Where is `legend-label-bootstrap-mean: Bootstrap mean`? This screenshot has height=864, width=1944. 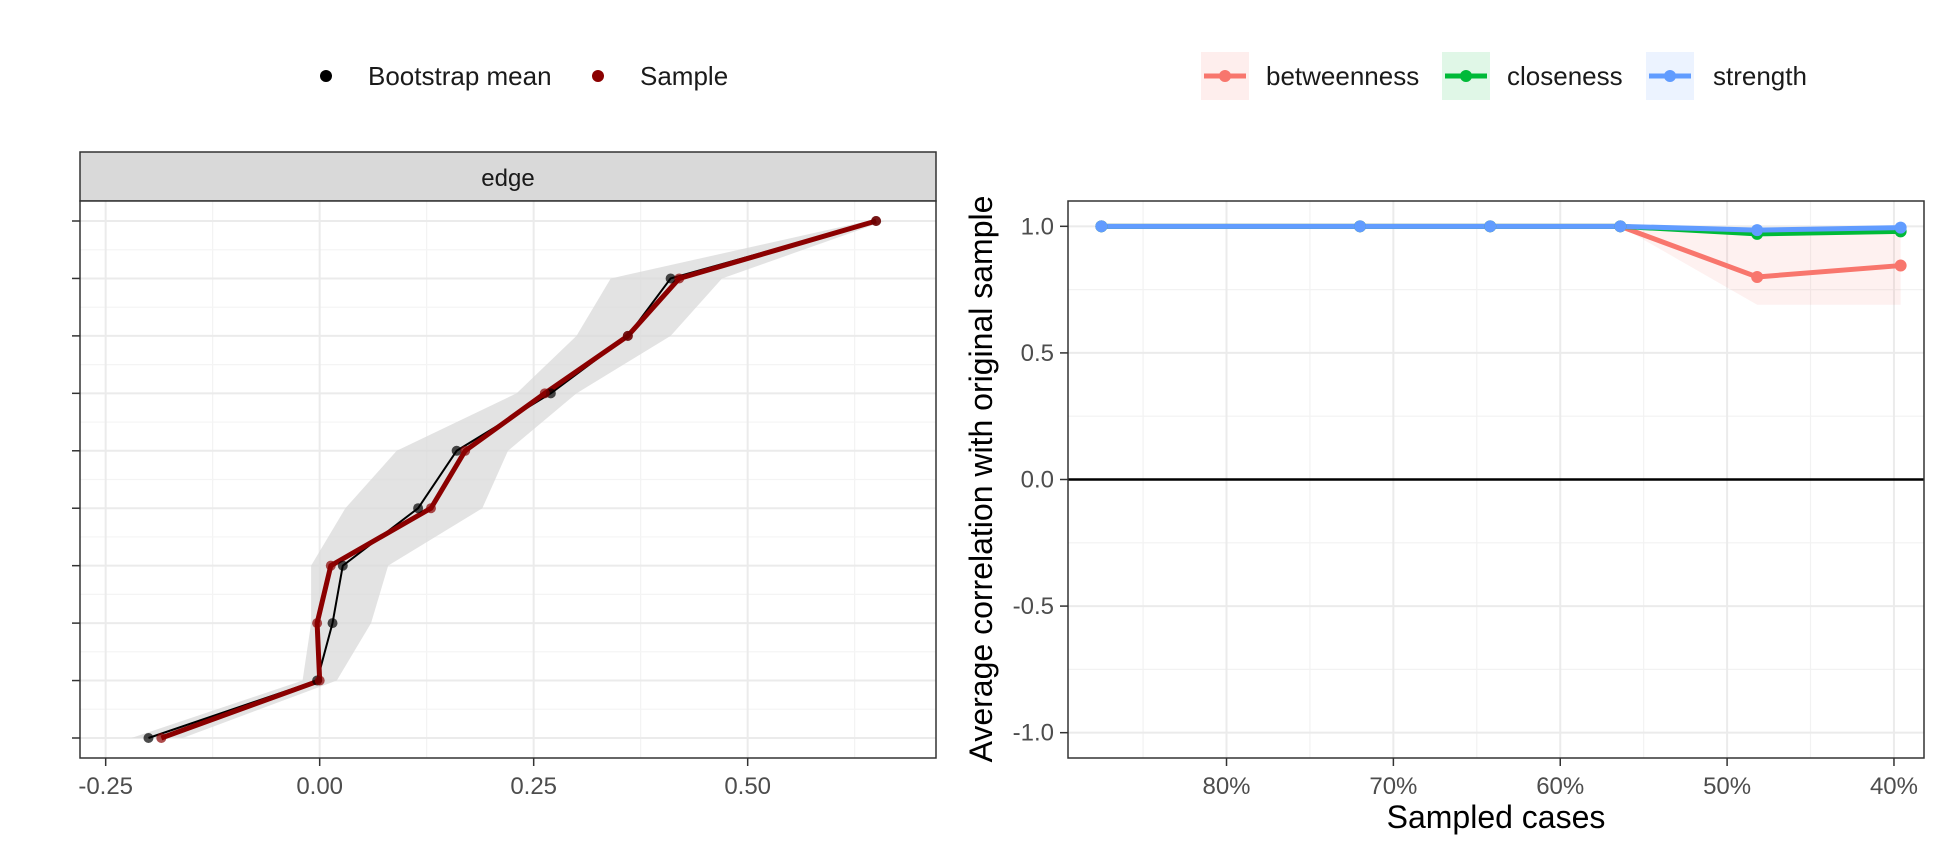
legend-label-bootstrap-mean: Bootstrap mean is located at coordinates (460, 76).